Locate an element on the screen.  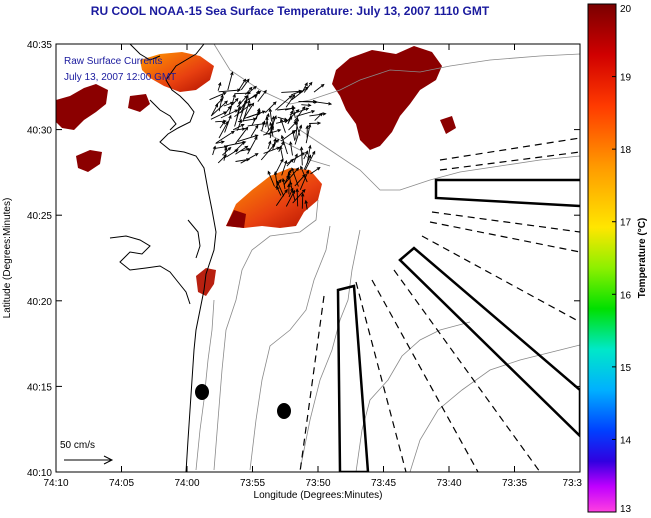
y-tick-label: 40:30 is located at coordinates (39, 131).